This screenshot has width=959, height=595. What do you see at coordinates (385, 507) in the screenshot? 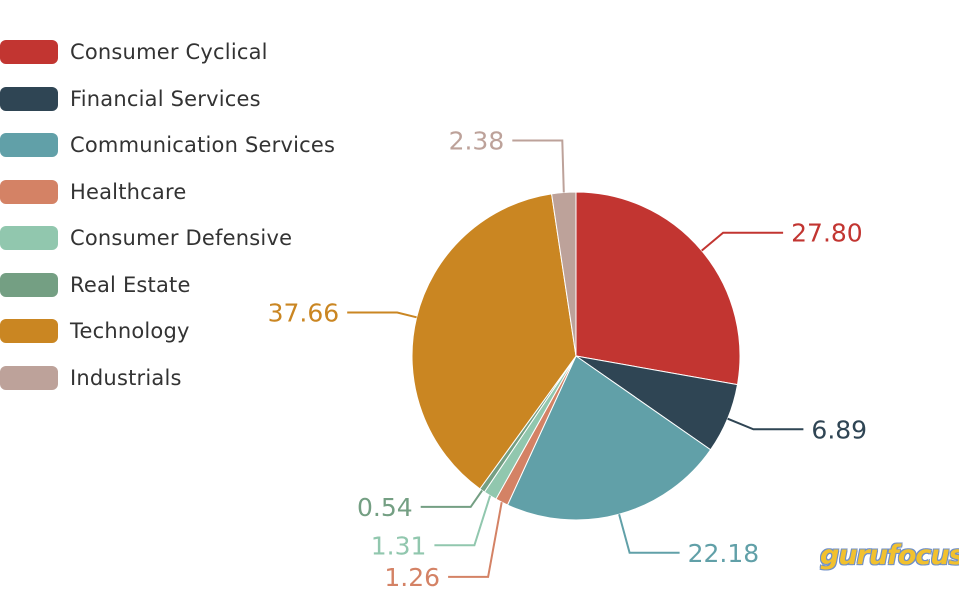
I see `data-label: 0.54` at bounding box center [385, 507].